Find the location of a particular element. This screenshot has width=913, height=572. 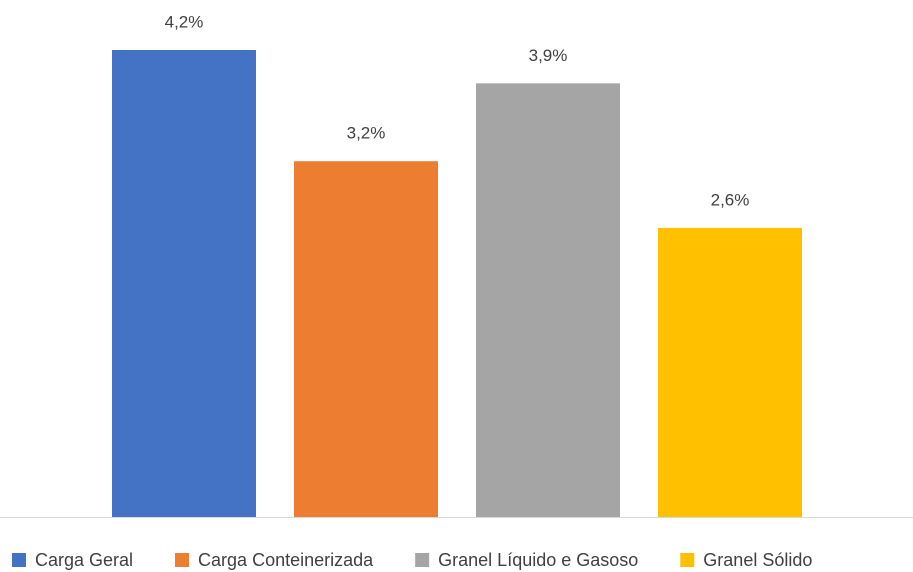

legend-label: Carga Geral is located at coordinates (84, 560).